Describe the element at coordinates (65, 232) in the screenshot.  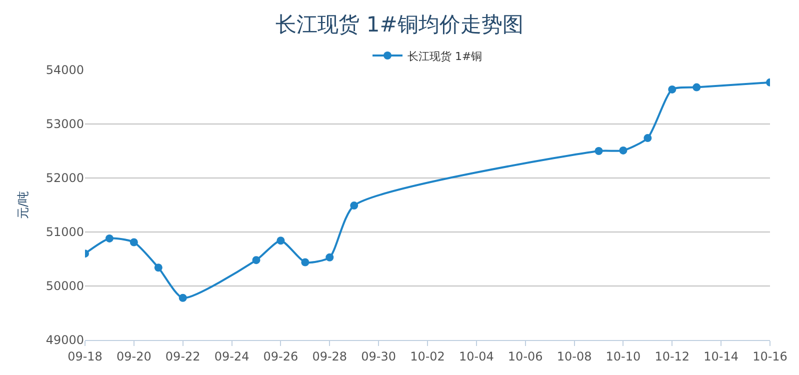
I see `y-tick-label: 51000` at that location.